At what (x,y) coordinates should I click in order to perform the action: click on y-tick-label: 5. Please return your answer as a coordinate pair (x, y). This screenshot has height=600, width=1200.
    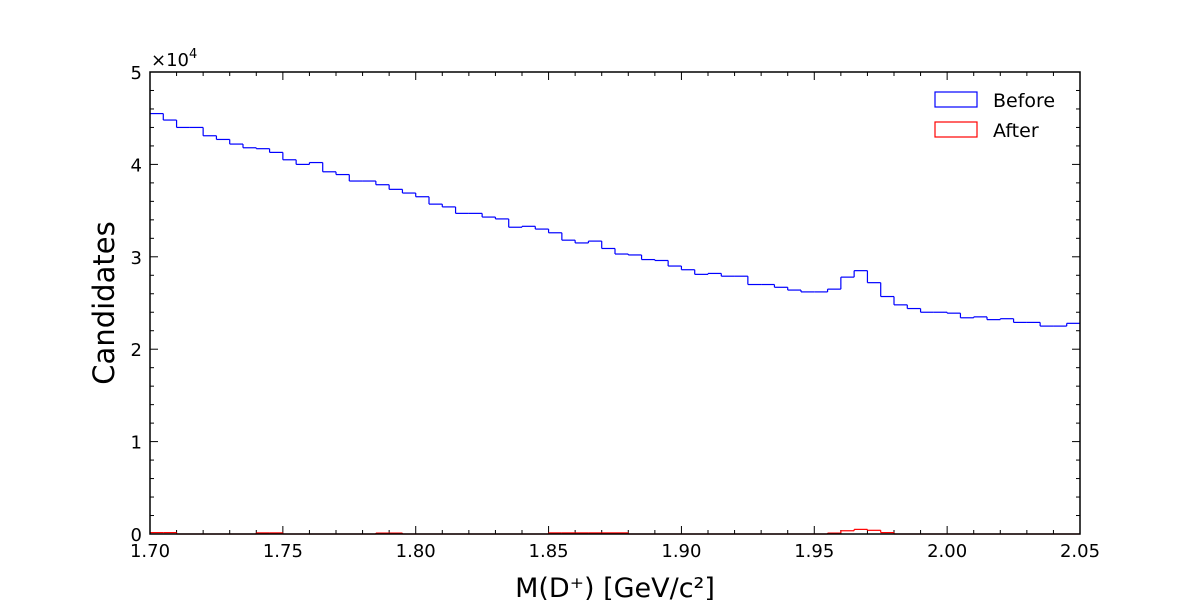
    Looking at the image, I should click on (136, 73).